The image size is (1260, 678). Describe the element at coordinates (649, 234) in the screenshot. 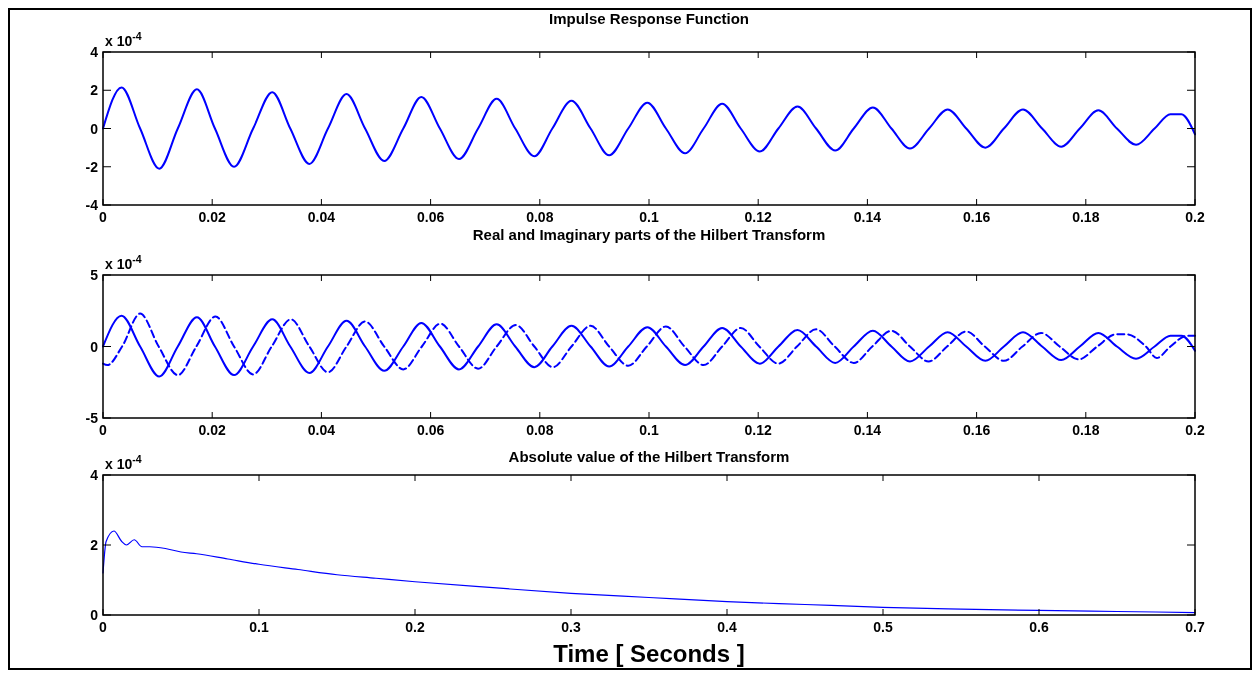

I see `chart-title: Real and Imaginary parts of the Hilbert Transform` at that location.